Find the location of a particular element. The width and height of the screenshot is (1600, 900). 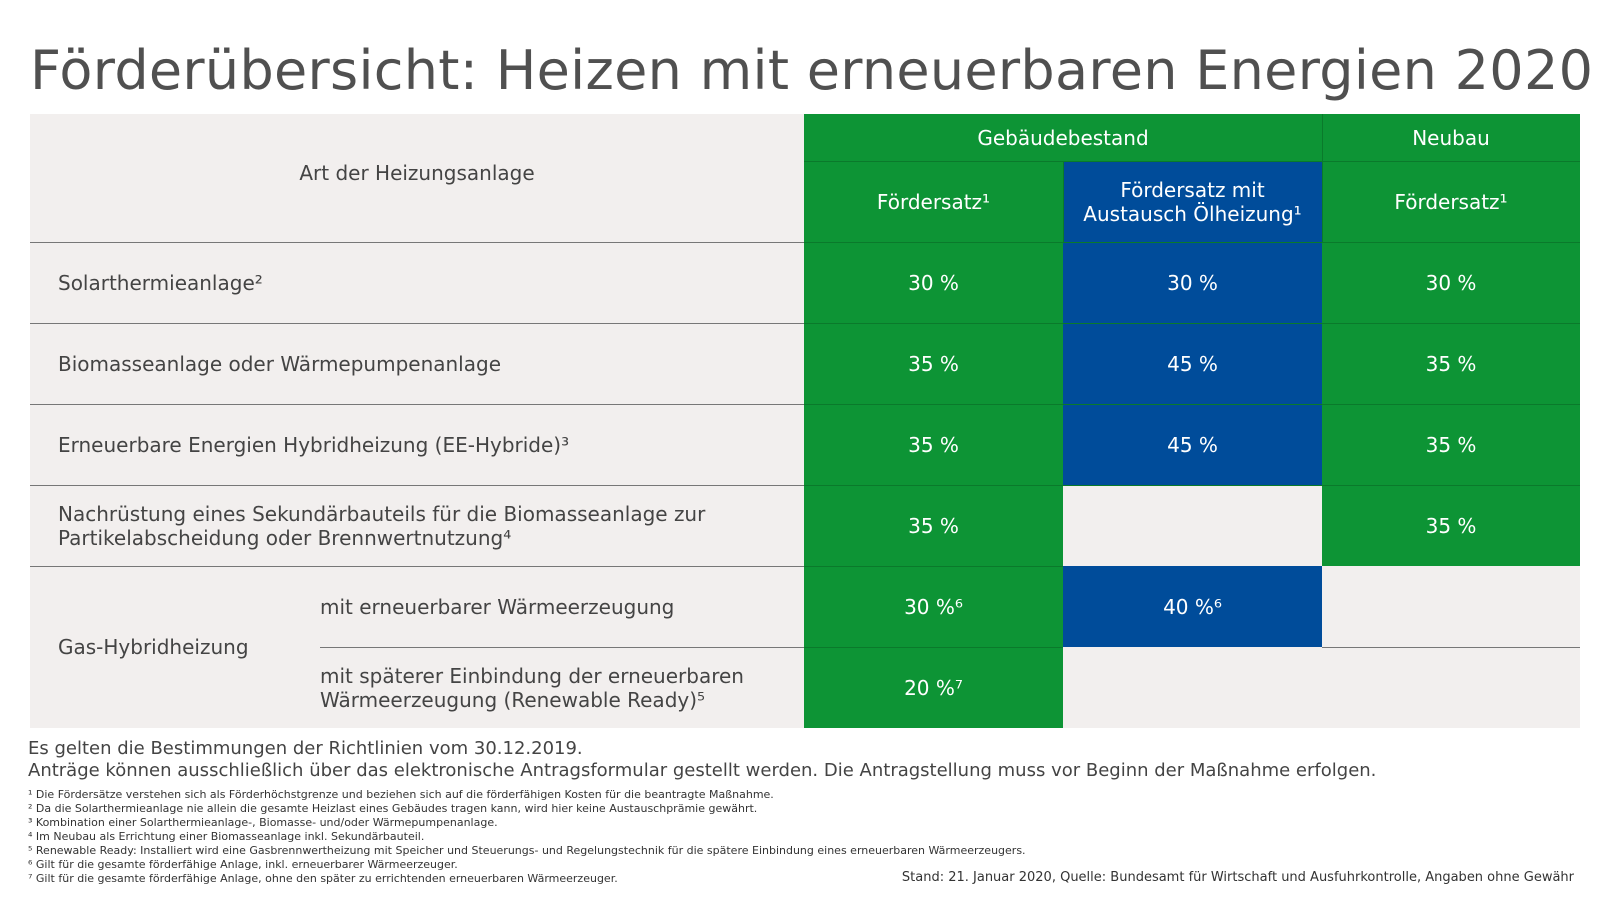

row-label-text: Biomasseanlage oder Wärmepumpenanlage is located at coordinates (279, 363).